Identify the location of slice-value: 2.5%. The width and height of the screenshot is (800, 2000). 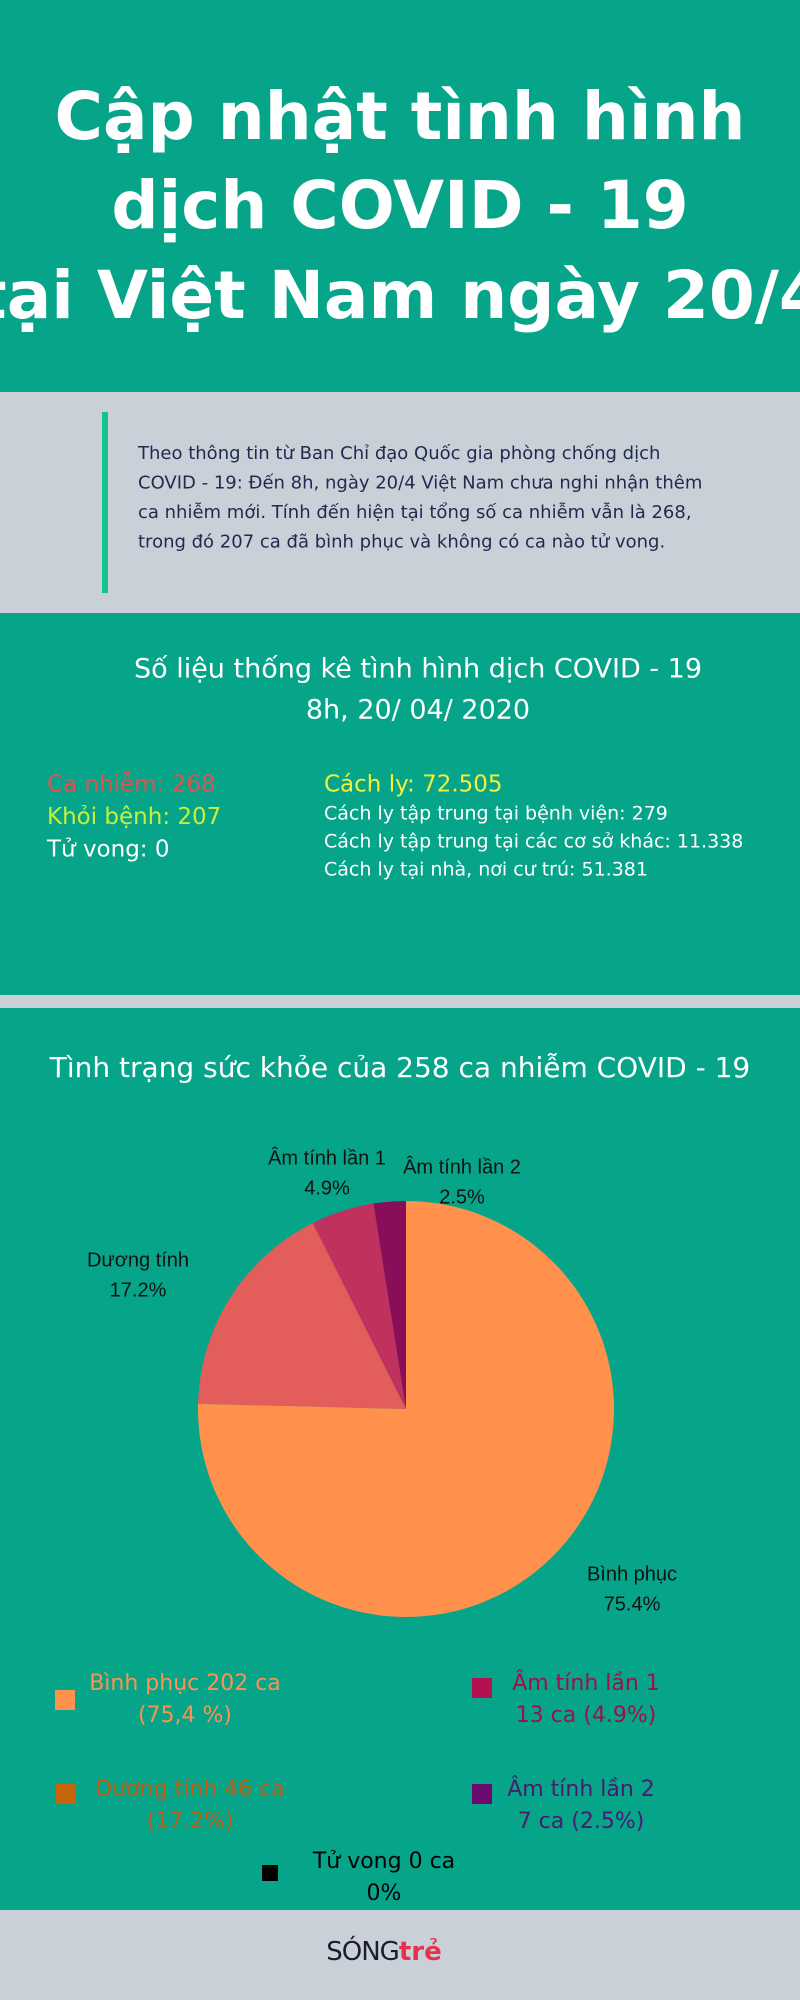
(462, 1197).